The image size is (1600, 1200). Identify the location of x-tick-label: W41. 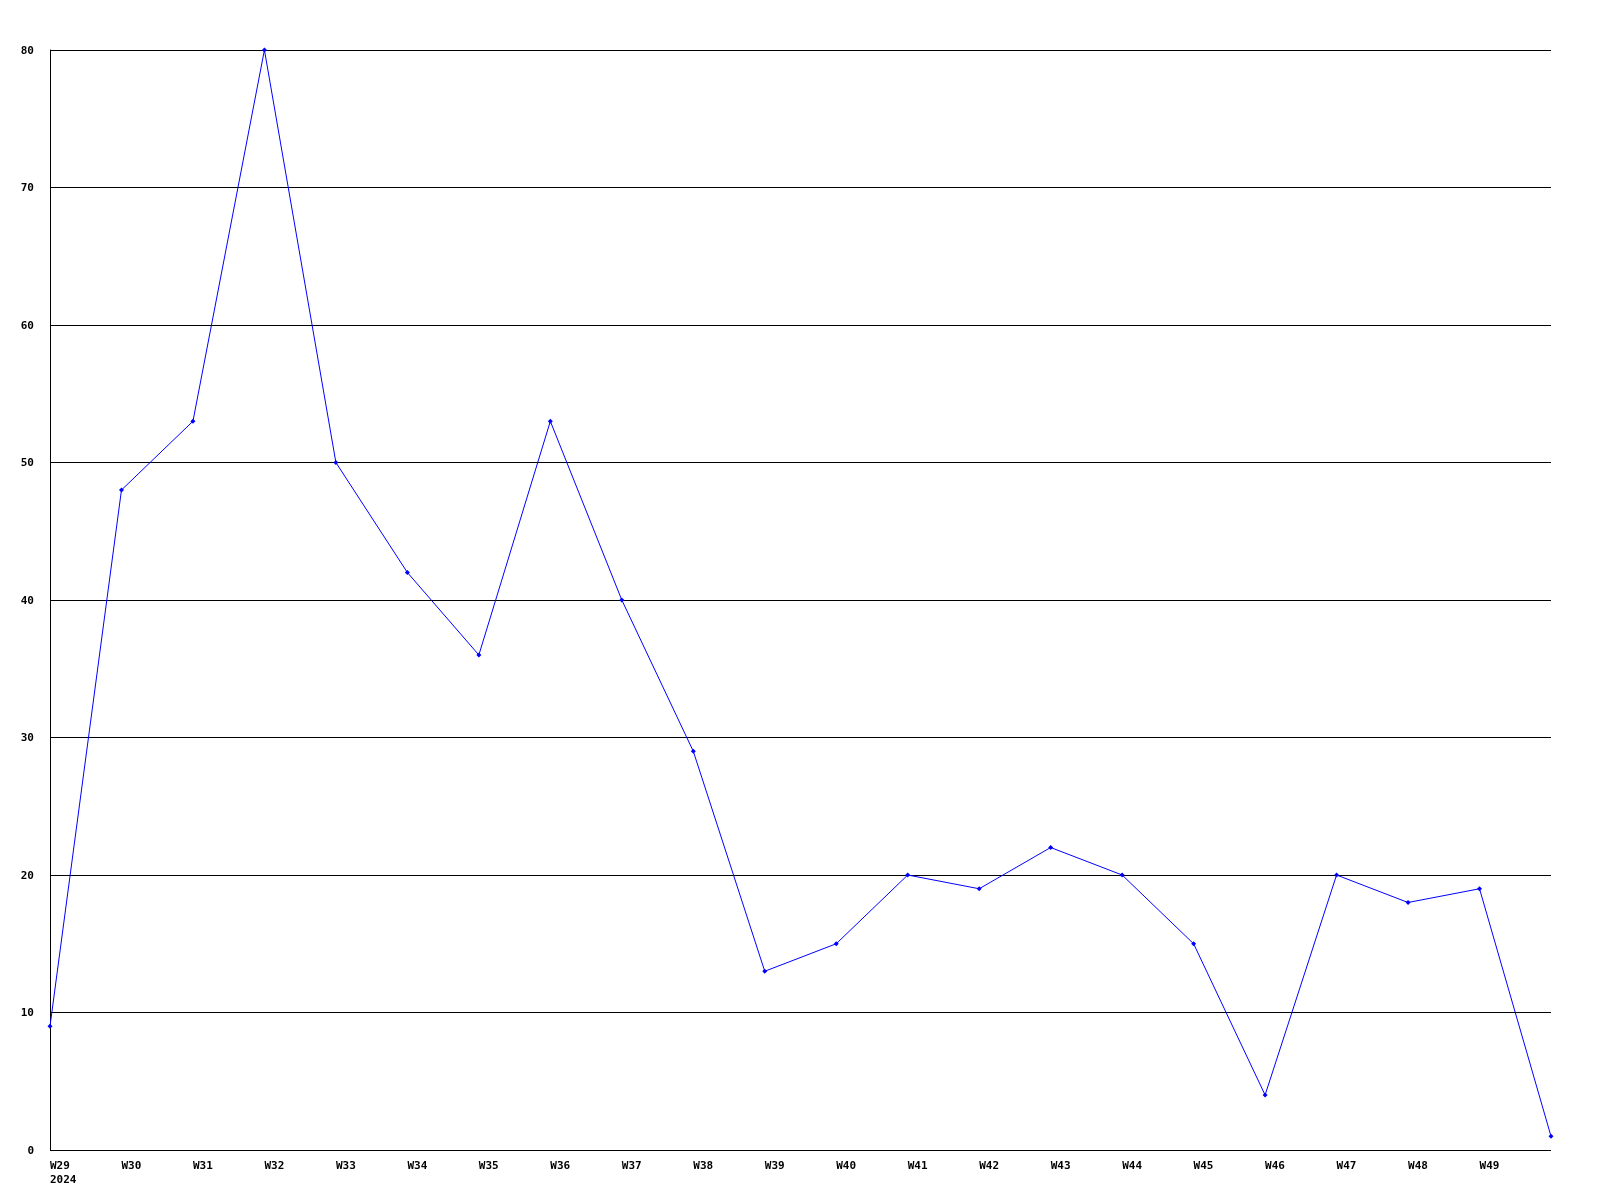
(917, 1165).